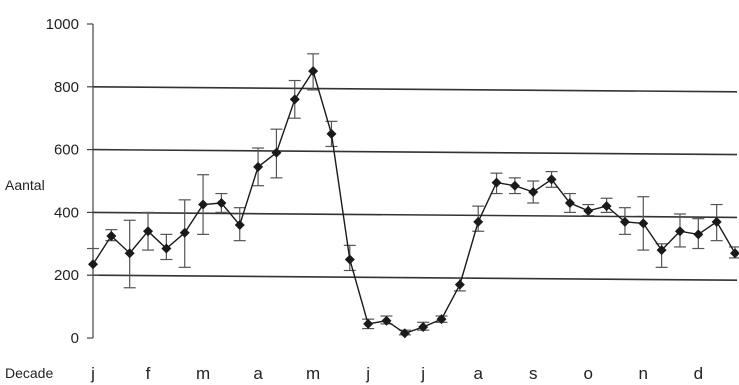 This screenshot has width=739, height=385. Describe the element at coordinates (66, 87) in the screenshot. I see `y-tick-label-800: 800` at that location.